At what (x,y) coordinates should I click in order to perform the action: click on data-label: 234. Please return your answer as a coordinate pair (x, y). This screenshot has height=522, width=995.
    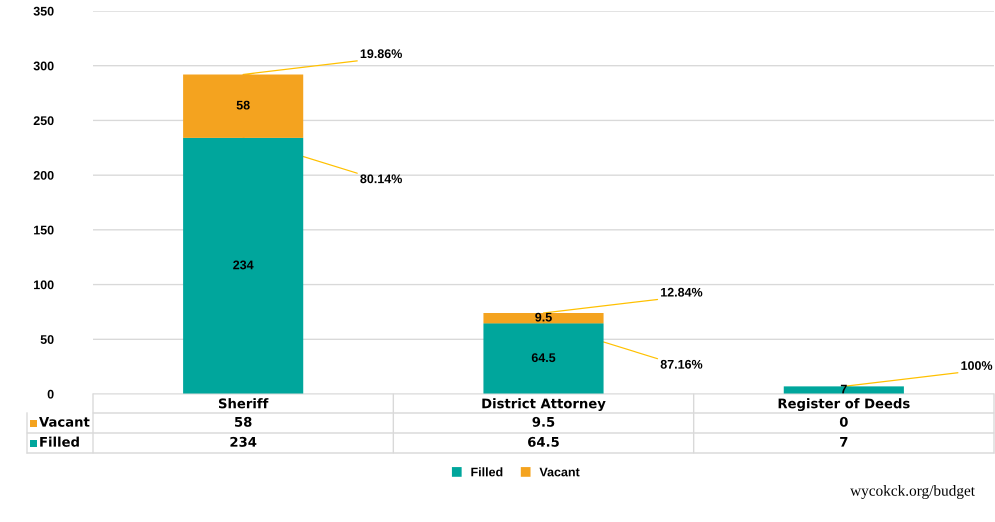
    Looking at the image, I should click on (243, 441).